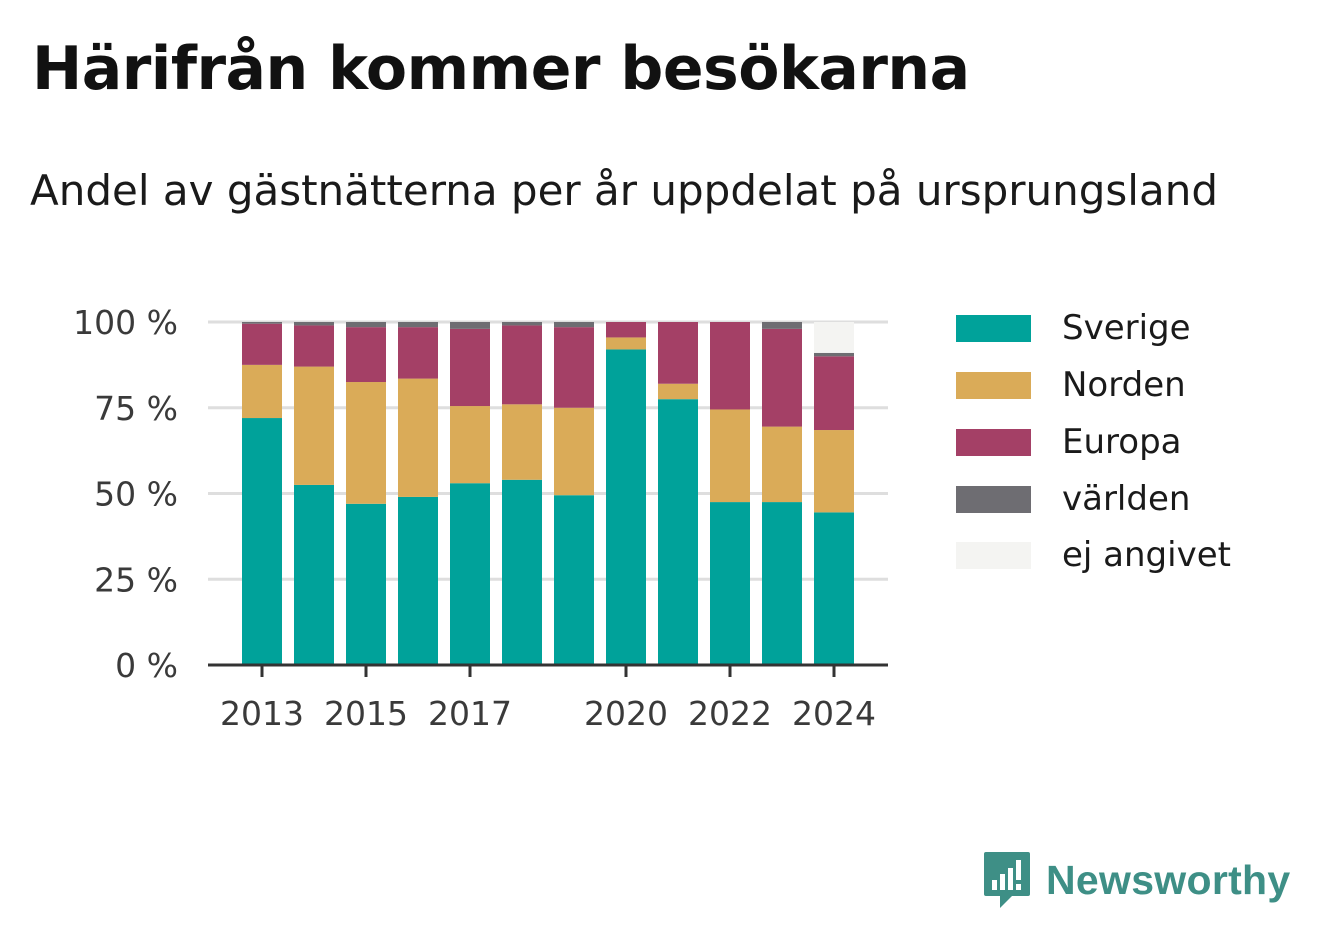 The image size is (1322, 939). I want to click on legend-item-norden: Norden, so click(1071, 385).